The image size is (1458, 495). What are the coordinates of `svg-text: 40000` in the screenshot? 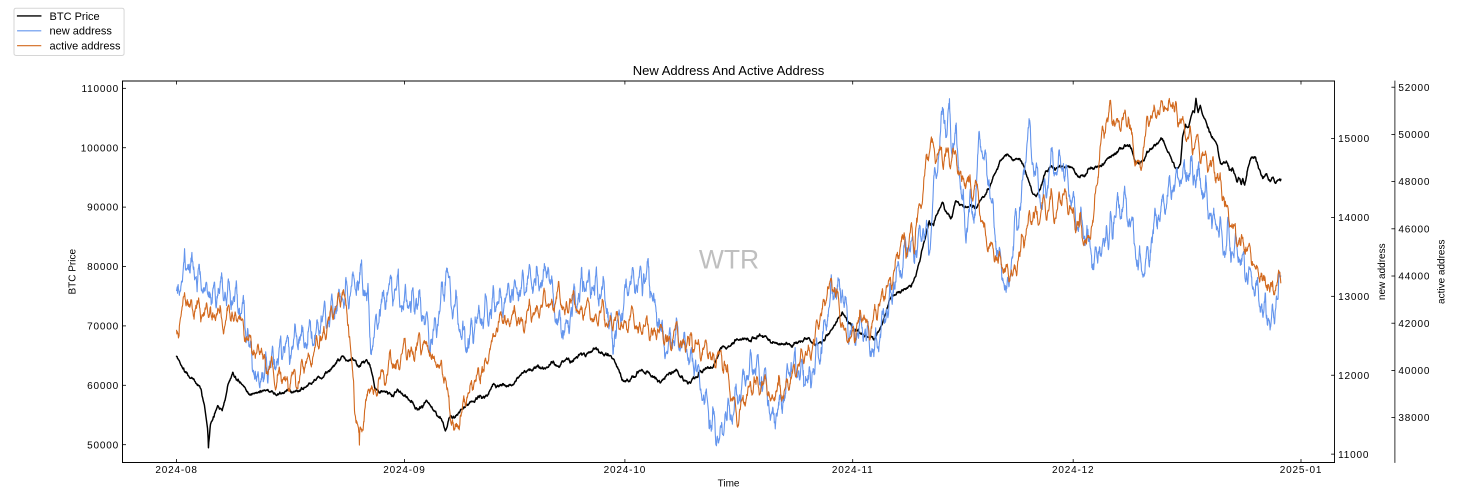 It's located at (1414, 371).